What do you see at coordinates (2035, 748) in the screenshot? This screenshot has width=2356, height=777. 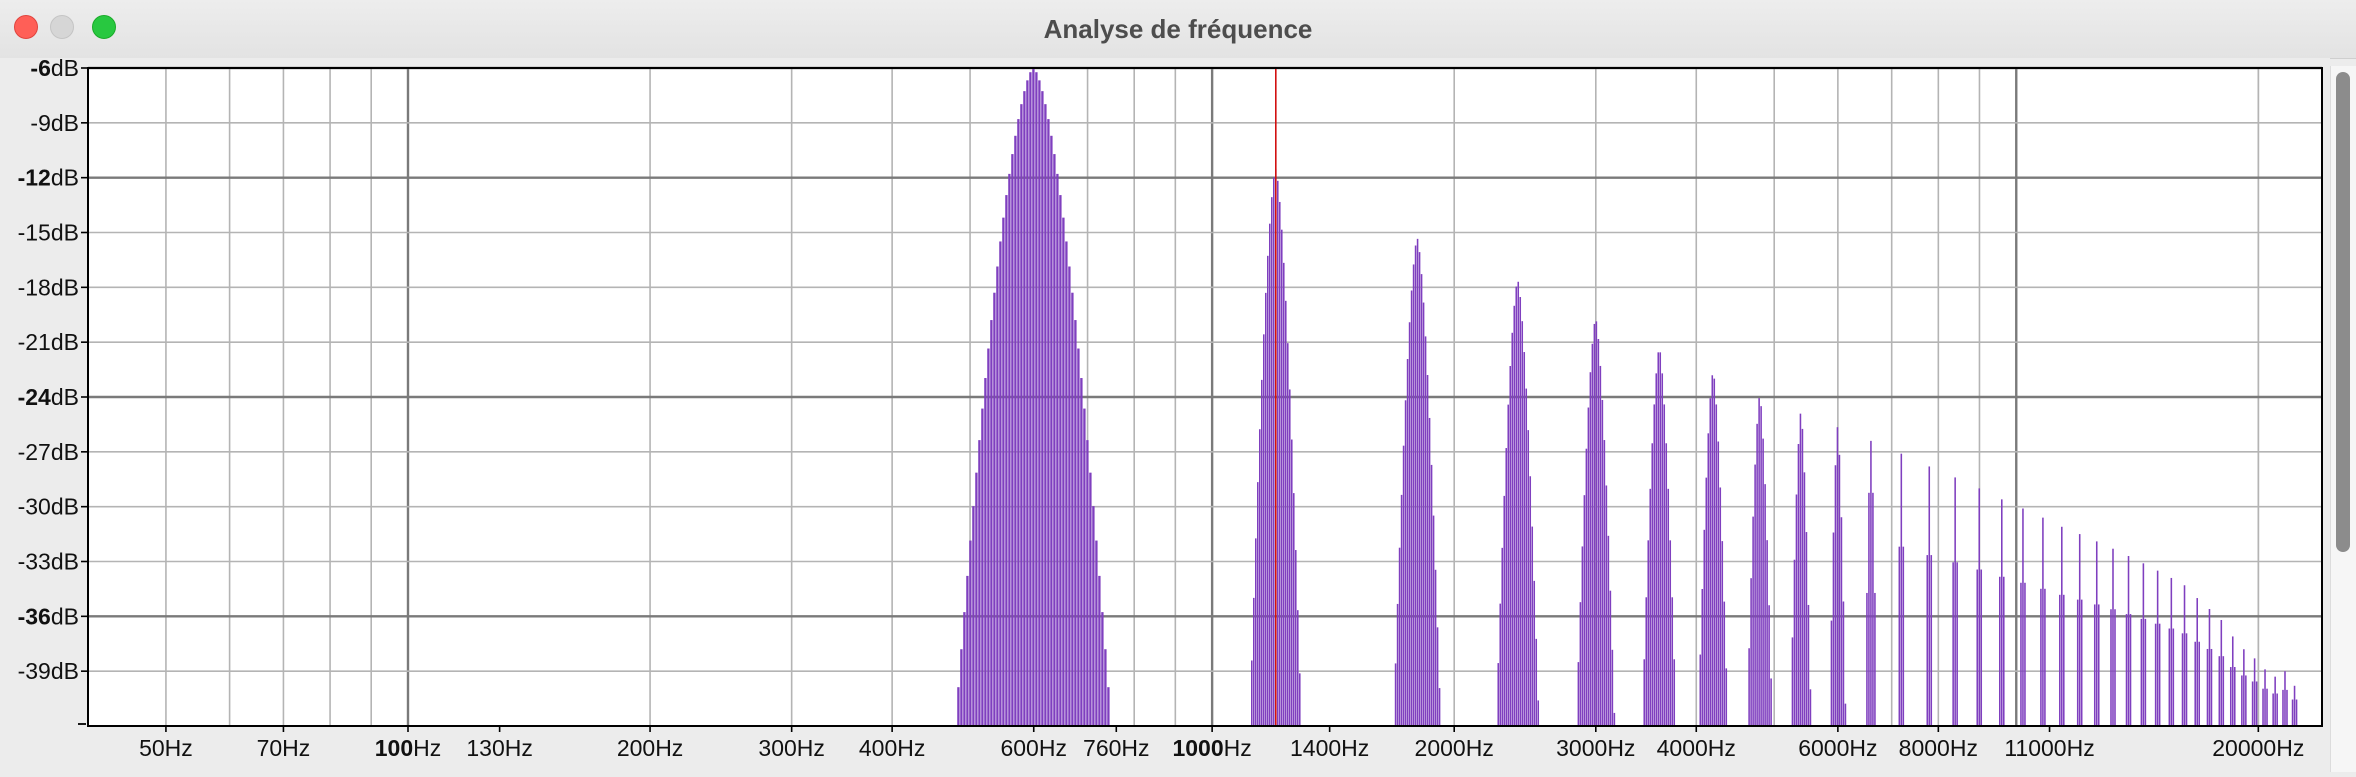 I see `x-tick-value: 11000` at bounding box center [2035, 748].